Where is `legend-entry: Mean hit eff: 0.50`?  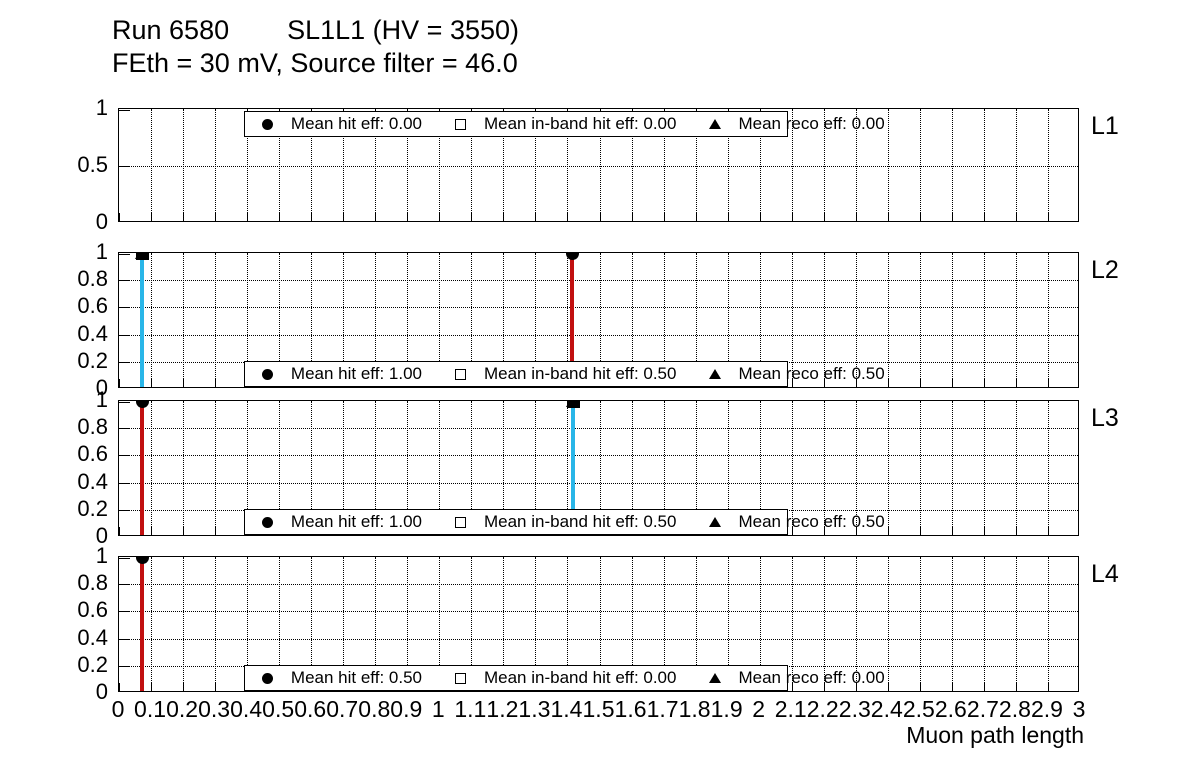
legend-entry: Mean hit eff: 0.50 is located at coordinates (341, 678).